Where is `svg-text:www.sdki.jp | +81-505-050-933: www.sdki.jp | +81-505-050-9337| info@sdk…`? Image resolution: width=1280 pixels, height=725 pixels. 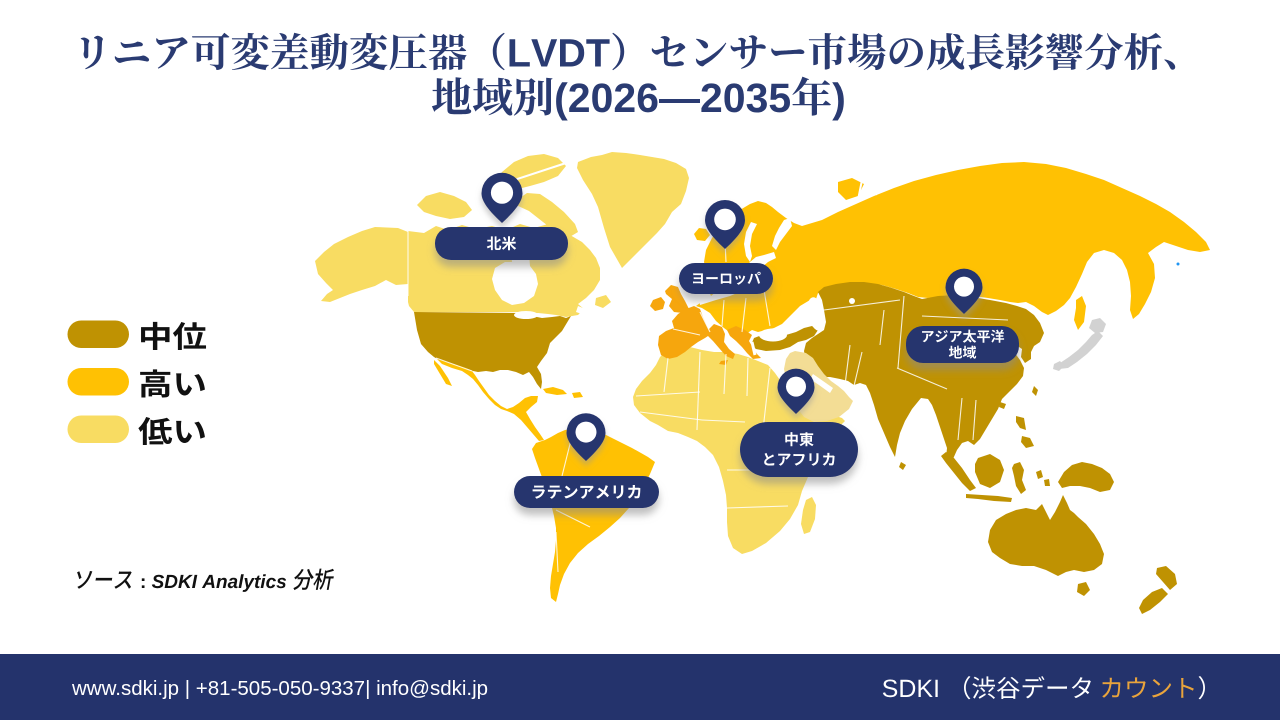
svg-text:www.sdki.jp | +81-505-050-933: www.sdki.jp | +81-505-050-9337| info@sdk… is located at coordinates (279, 688).